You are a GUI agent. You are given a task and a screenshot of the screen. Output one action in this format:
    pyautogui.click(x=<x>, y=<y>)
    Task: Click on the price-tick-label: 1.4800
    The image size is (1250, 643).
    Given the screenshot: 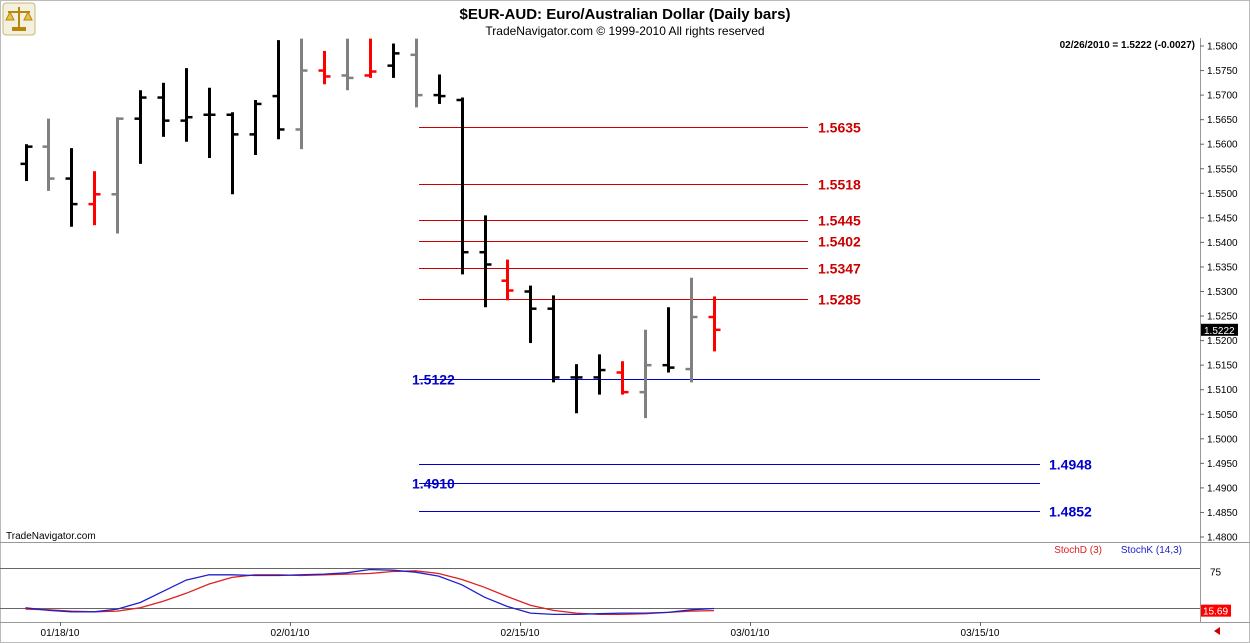 What is the action you would take?
    pyautogui.click(x=1222, y=538)
    